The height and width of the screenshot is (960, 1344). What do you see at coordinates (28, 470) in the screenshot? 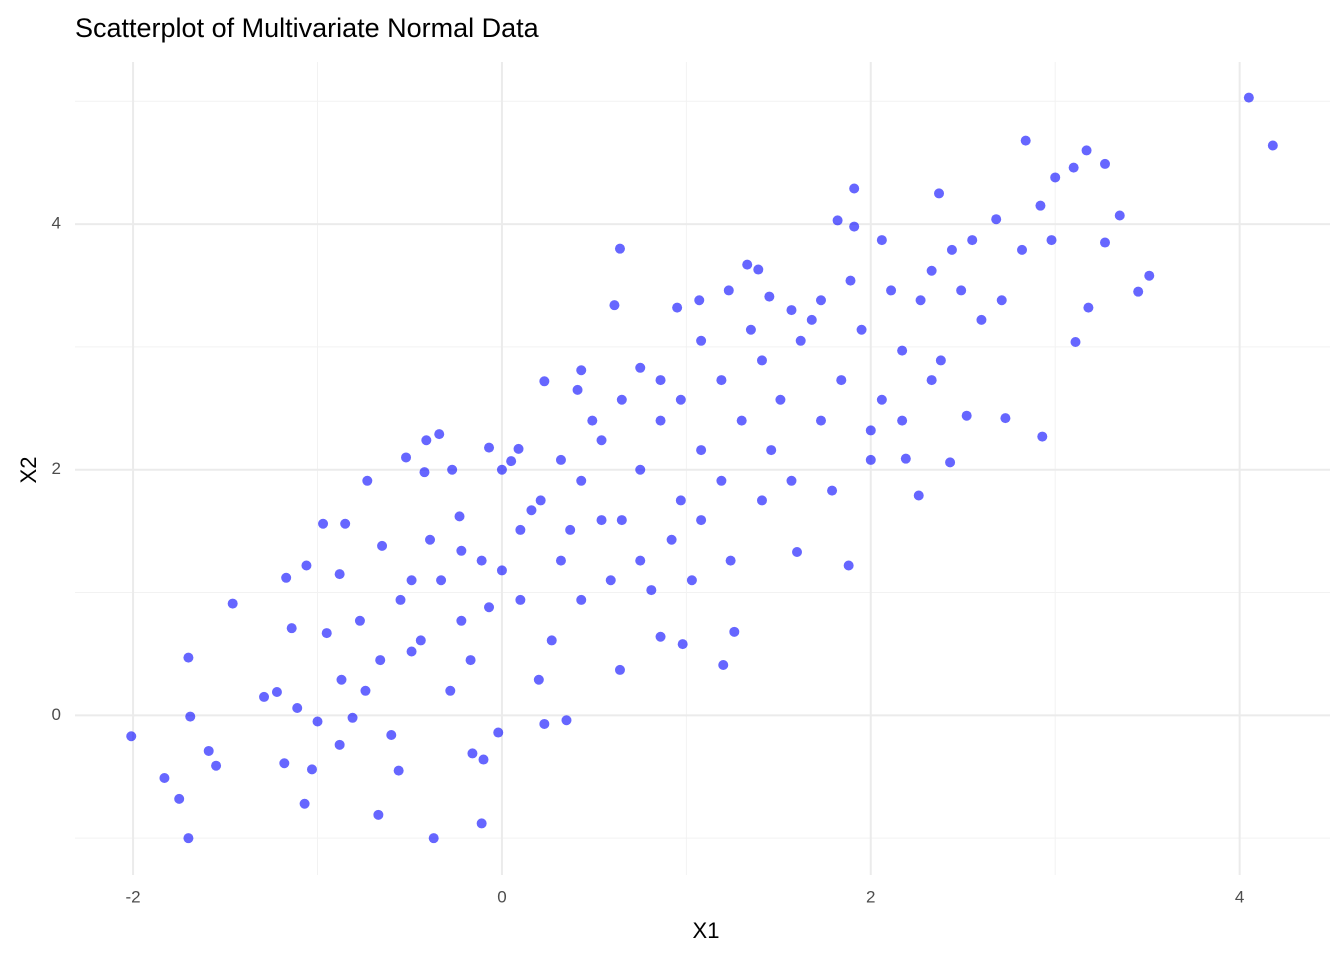
I see `y-axis-label: X2` at bounding box center [28, 470].